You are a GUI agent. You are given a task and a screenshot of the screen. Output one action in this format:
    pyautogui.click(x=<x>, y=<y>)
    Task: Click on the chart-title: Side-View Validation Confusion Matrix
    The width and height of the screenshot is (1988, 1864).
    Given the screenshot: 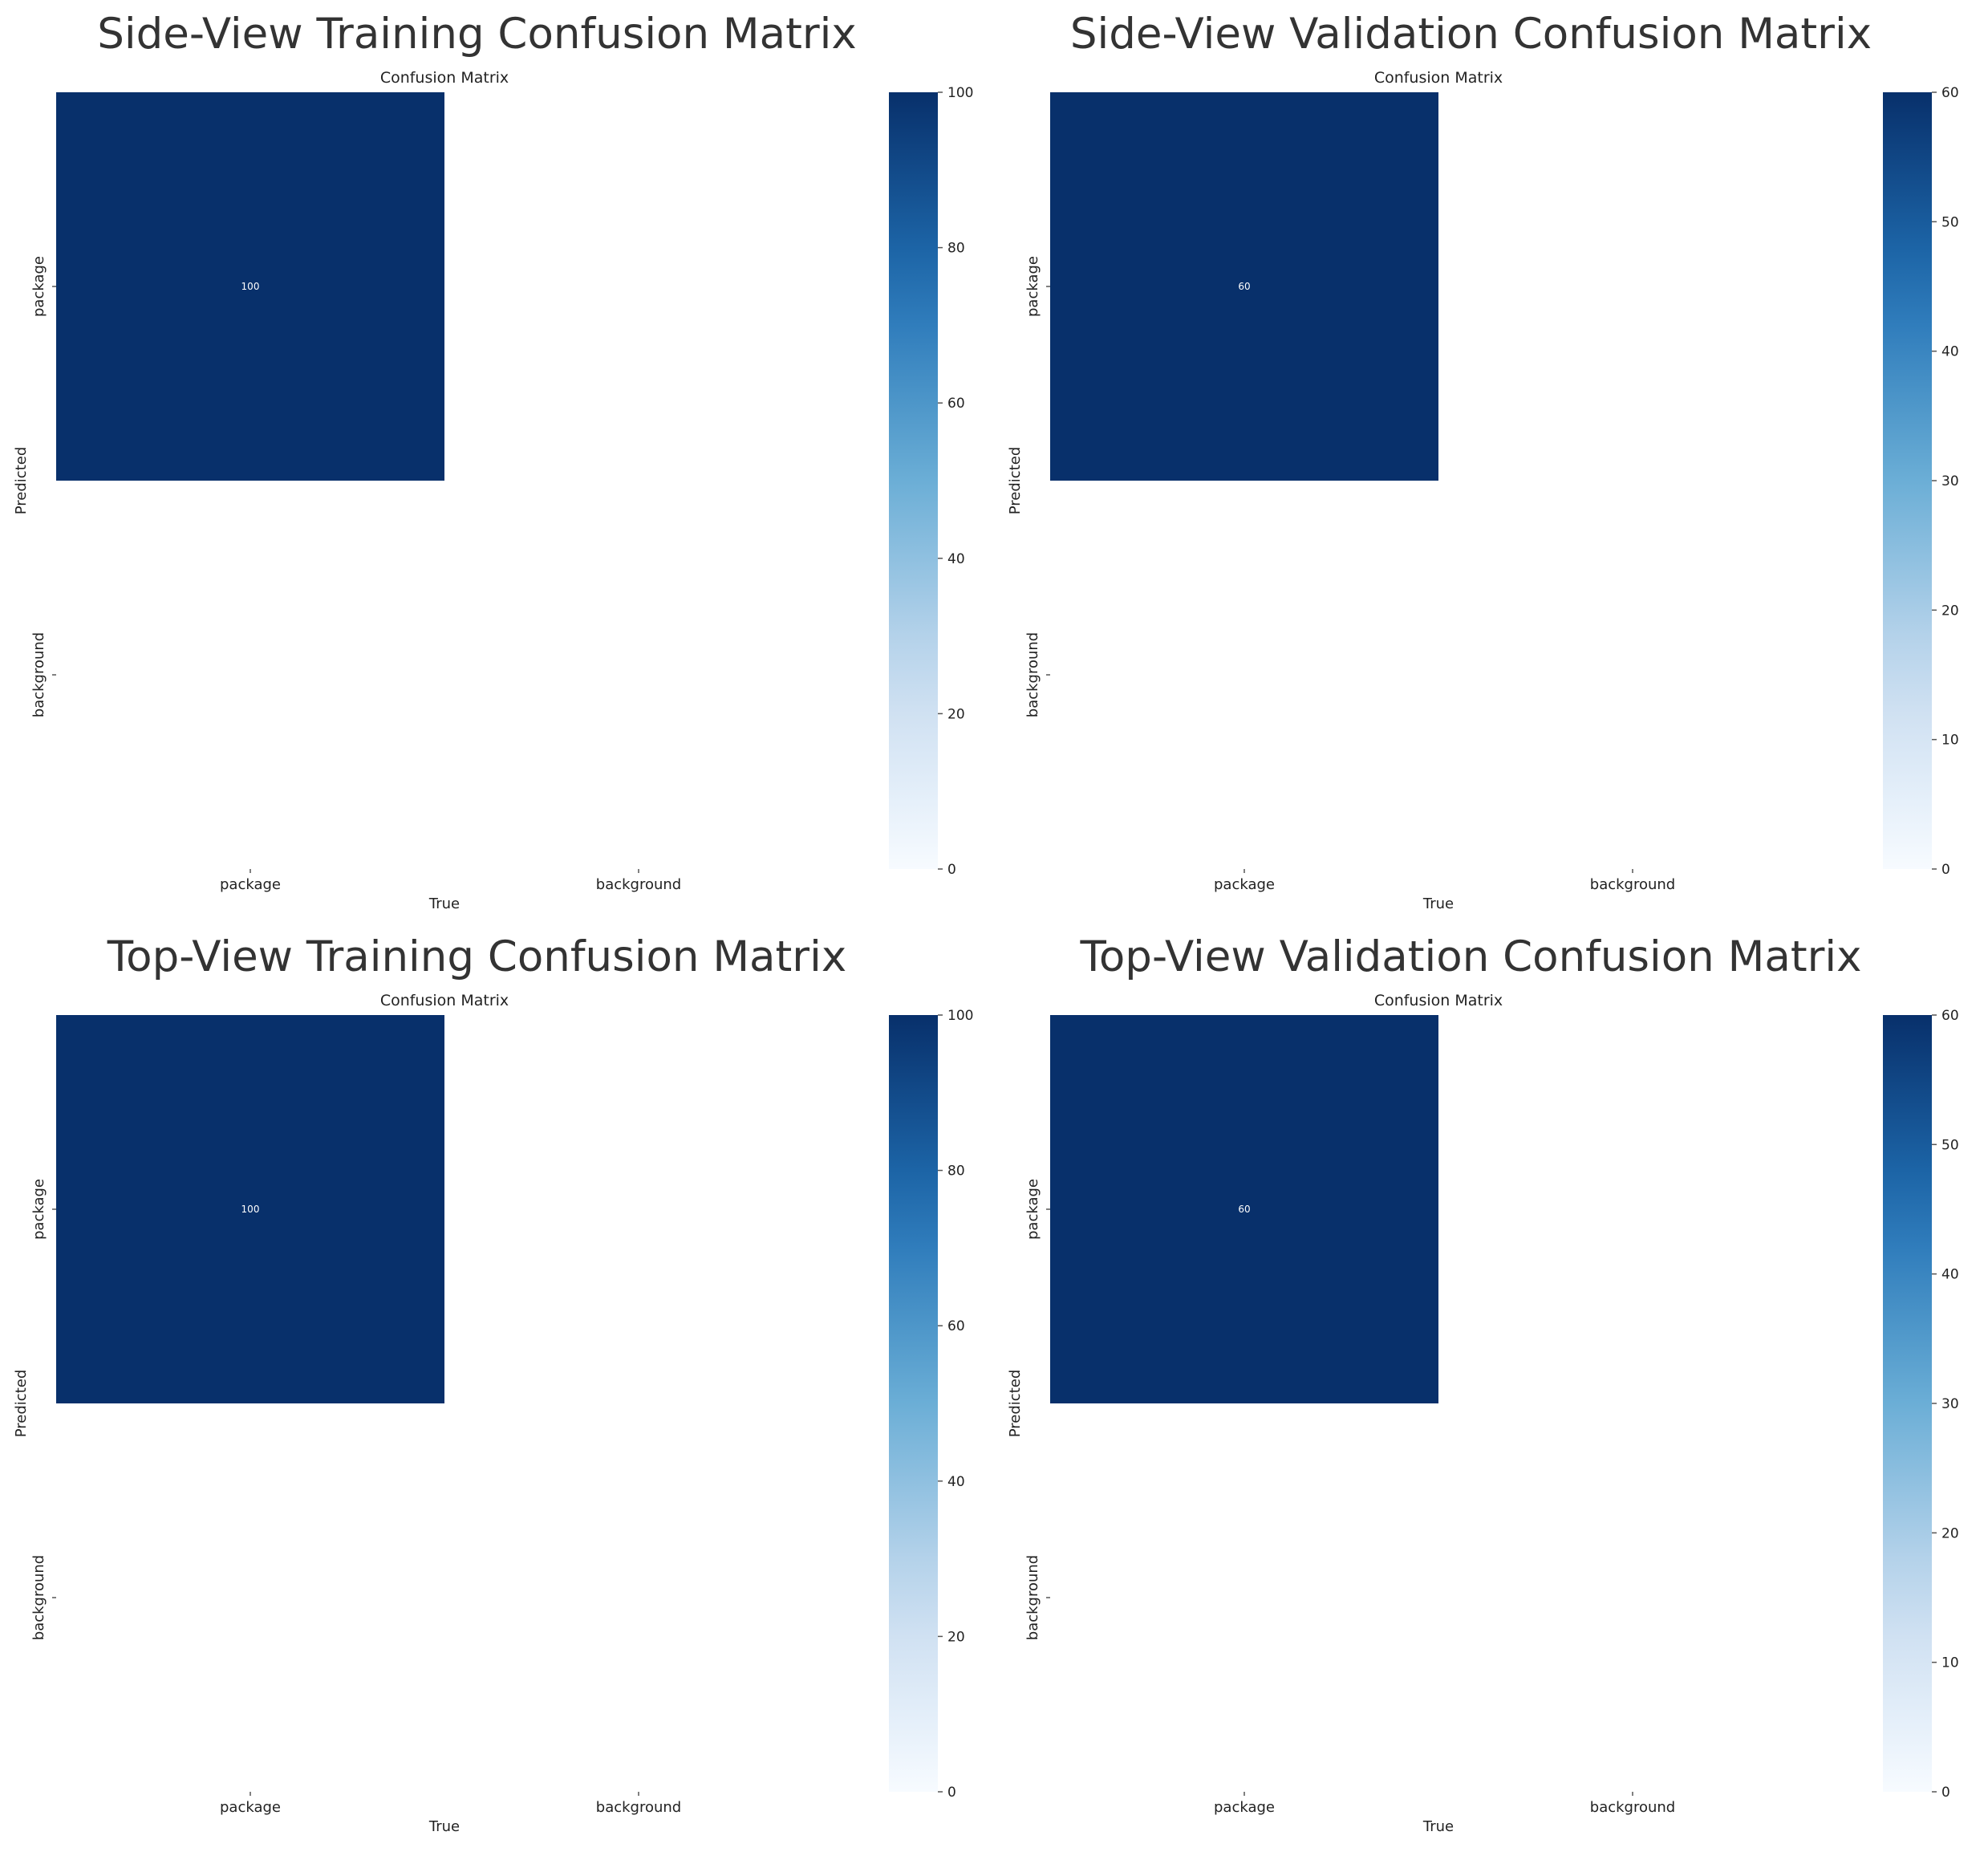 What is the action you would take?
    pyautogui.click(x=1471, y=35)
    